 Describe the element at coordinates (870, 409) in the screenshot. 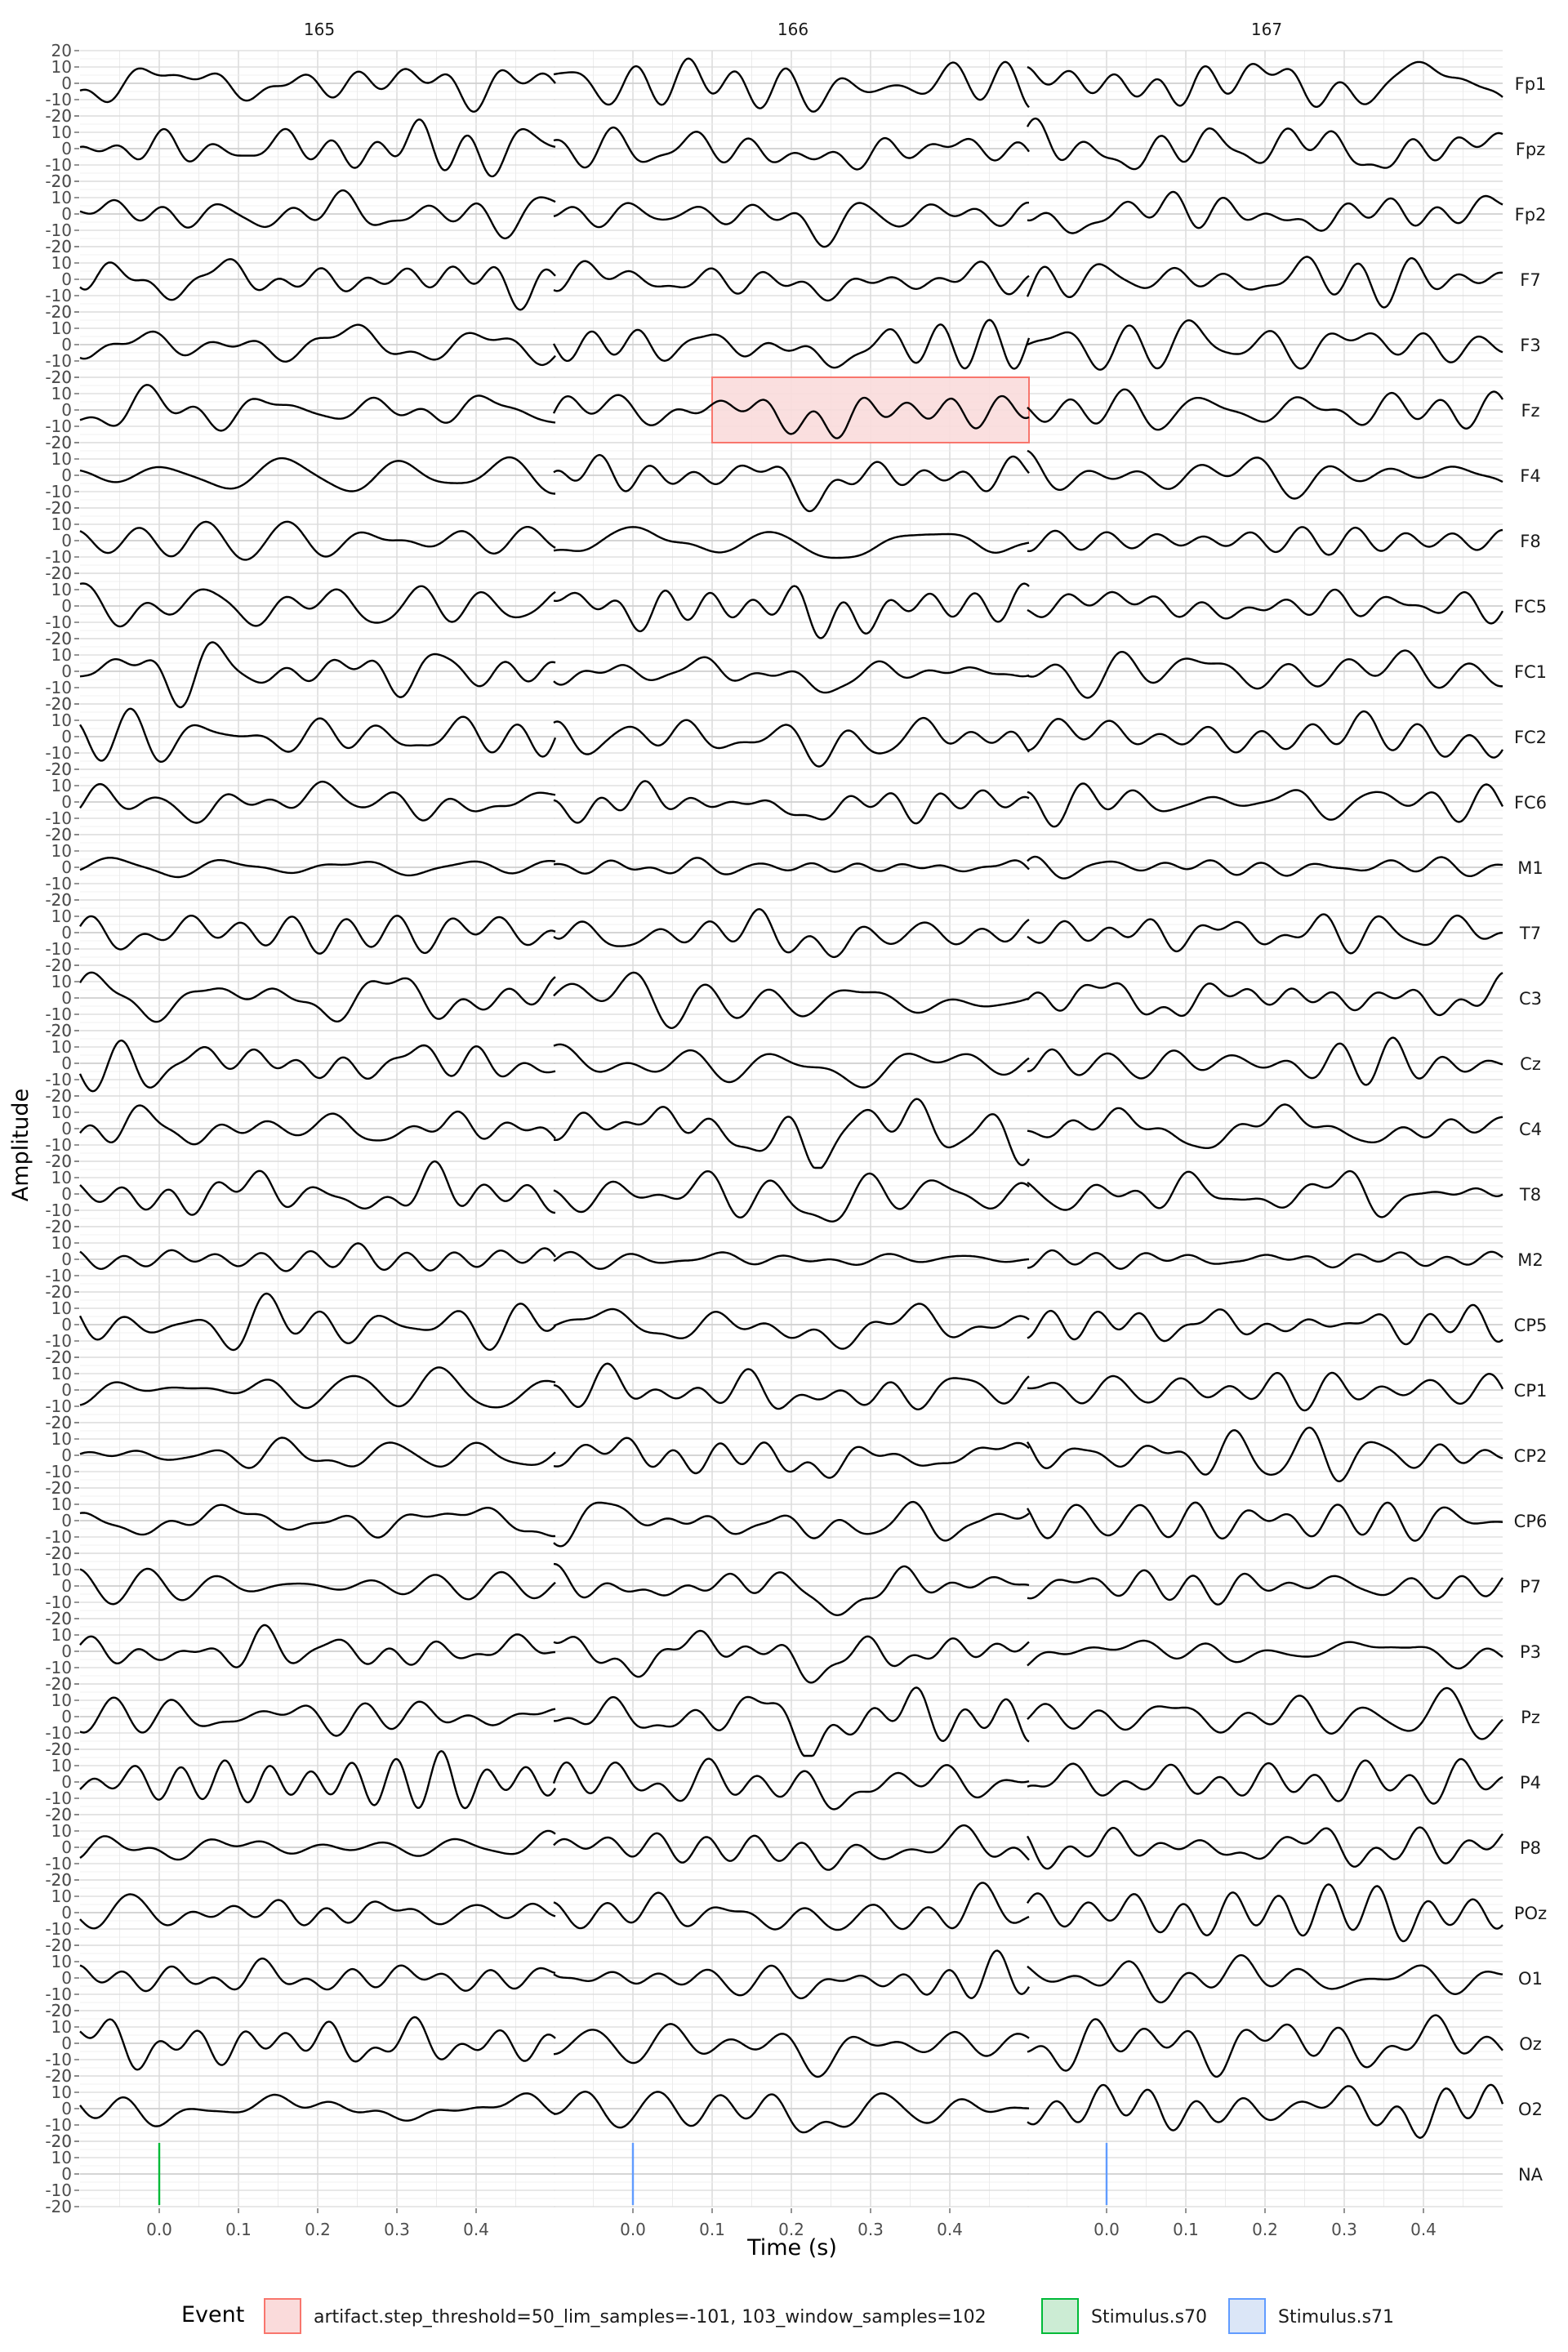

I see `artifact-layer` at that location.